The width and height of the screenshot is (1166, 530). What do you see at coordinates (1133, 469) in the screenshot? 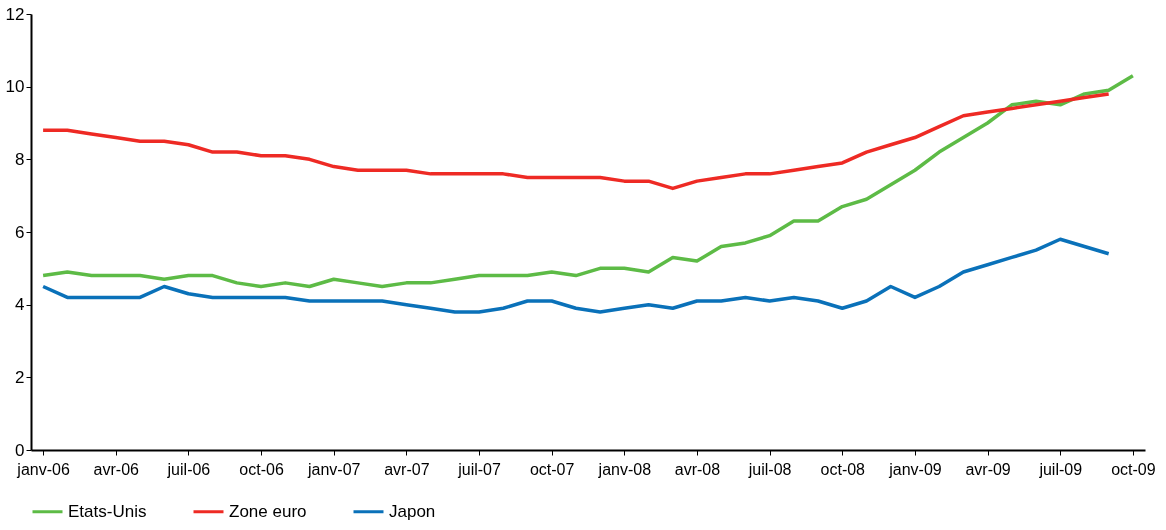
I see `x-tick-label: oct-09` at bounding box center [1133, 469].